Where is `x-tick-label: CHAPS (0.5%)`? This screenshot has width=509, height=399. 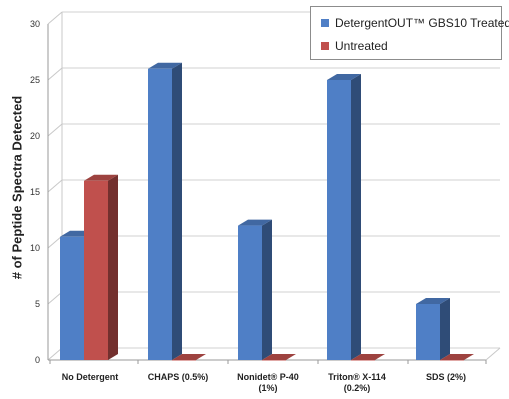
x-tick-label: CHAPS (0.5%) is located at coordinates (178, 377).